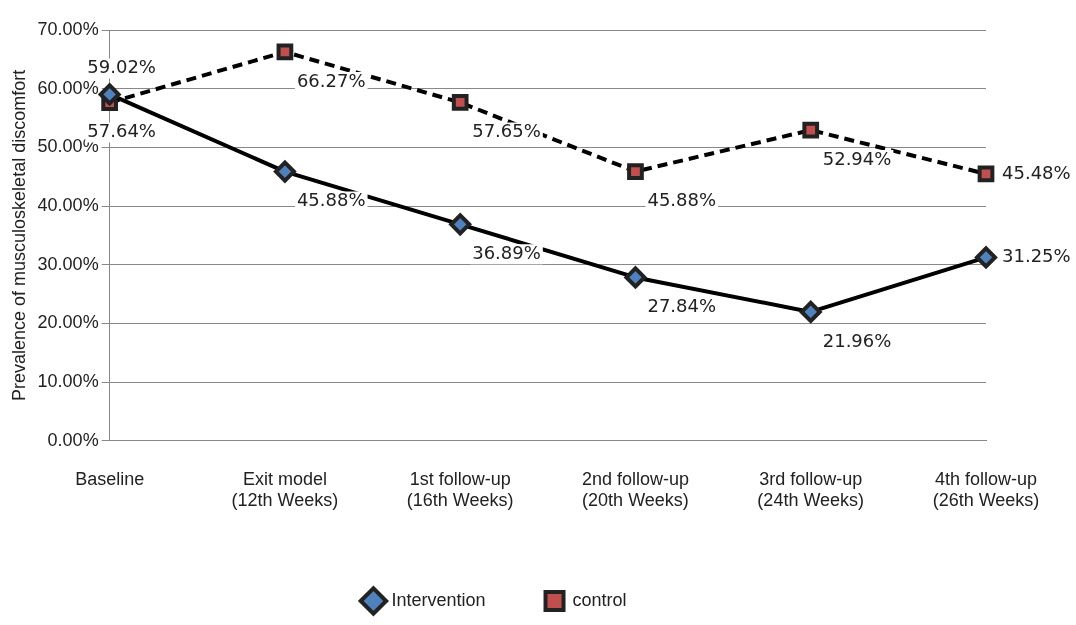 The width and height of the screenshot is (1076, 625). I want to click on data-label: 59.02%, so click(121, 67).